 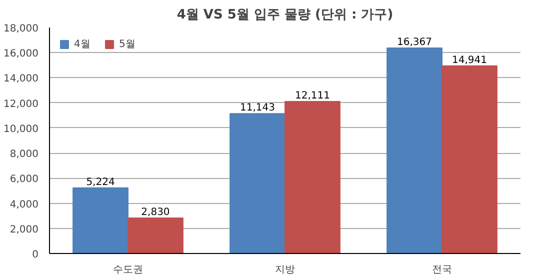 What do you see at coordinates (21, 79) in the screenshot?
I see `y-tick-label: 14,000` at bounding box center [21, 79].